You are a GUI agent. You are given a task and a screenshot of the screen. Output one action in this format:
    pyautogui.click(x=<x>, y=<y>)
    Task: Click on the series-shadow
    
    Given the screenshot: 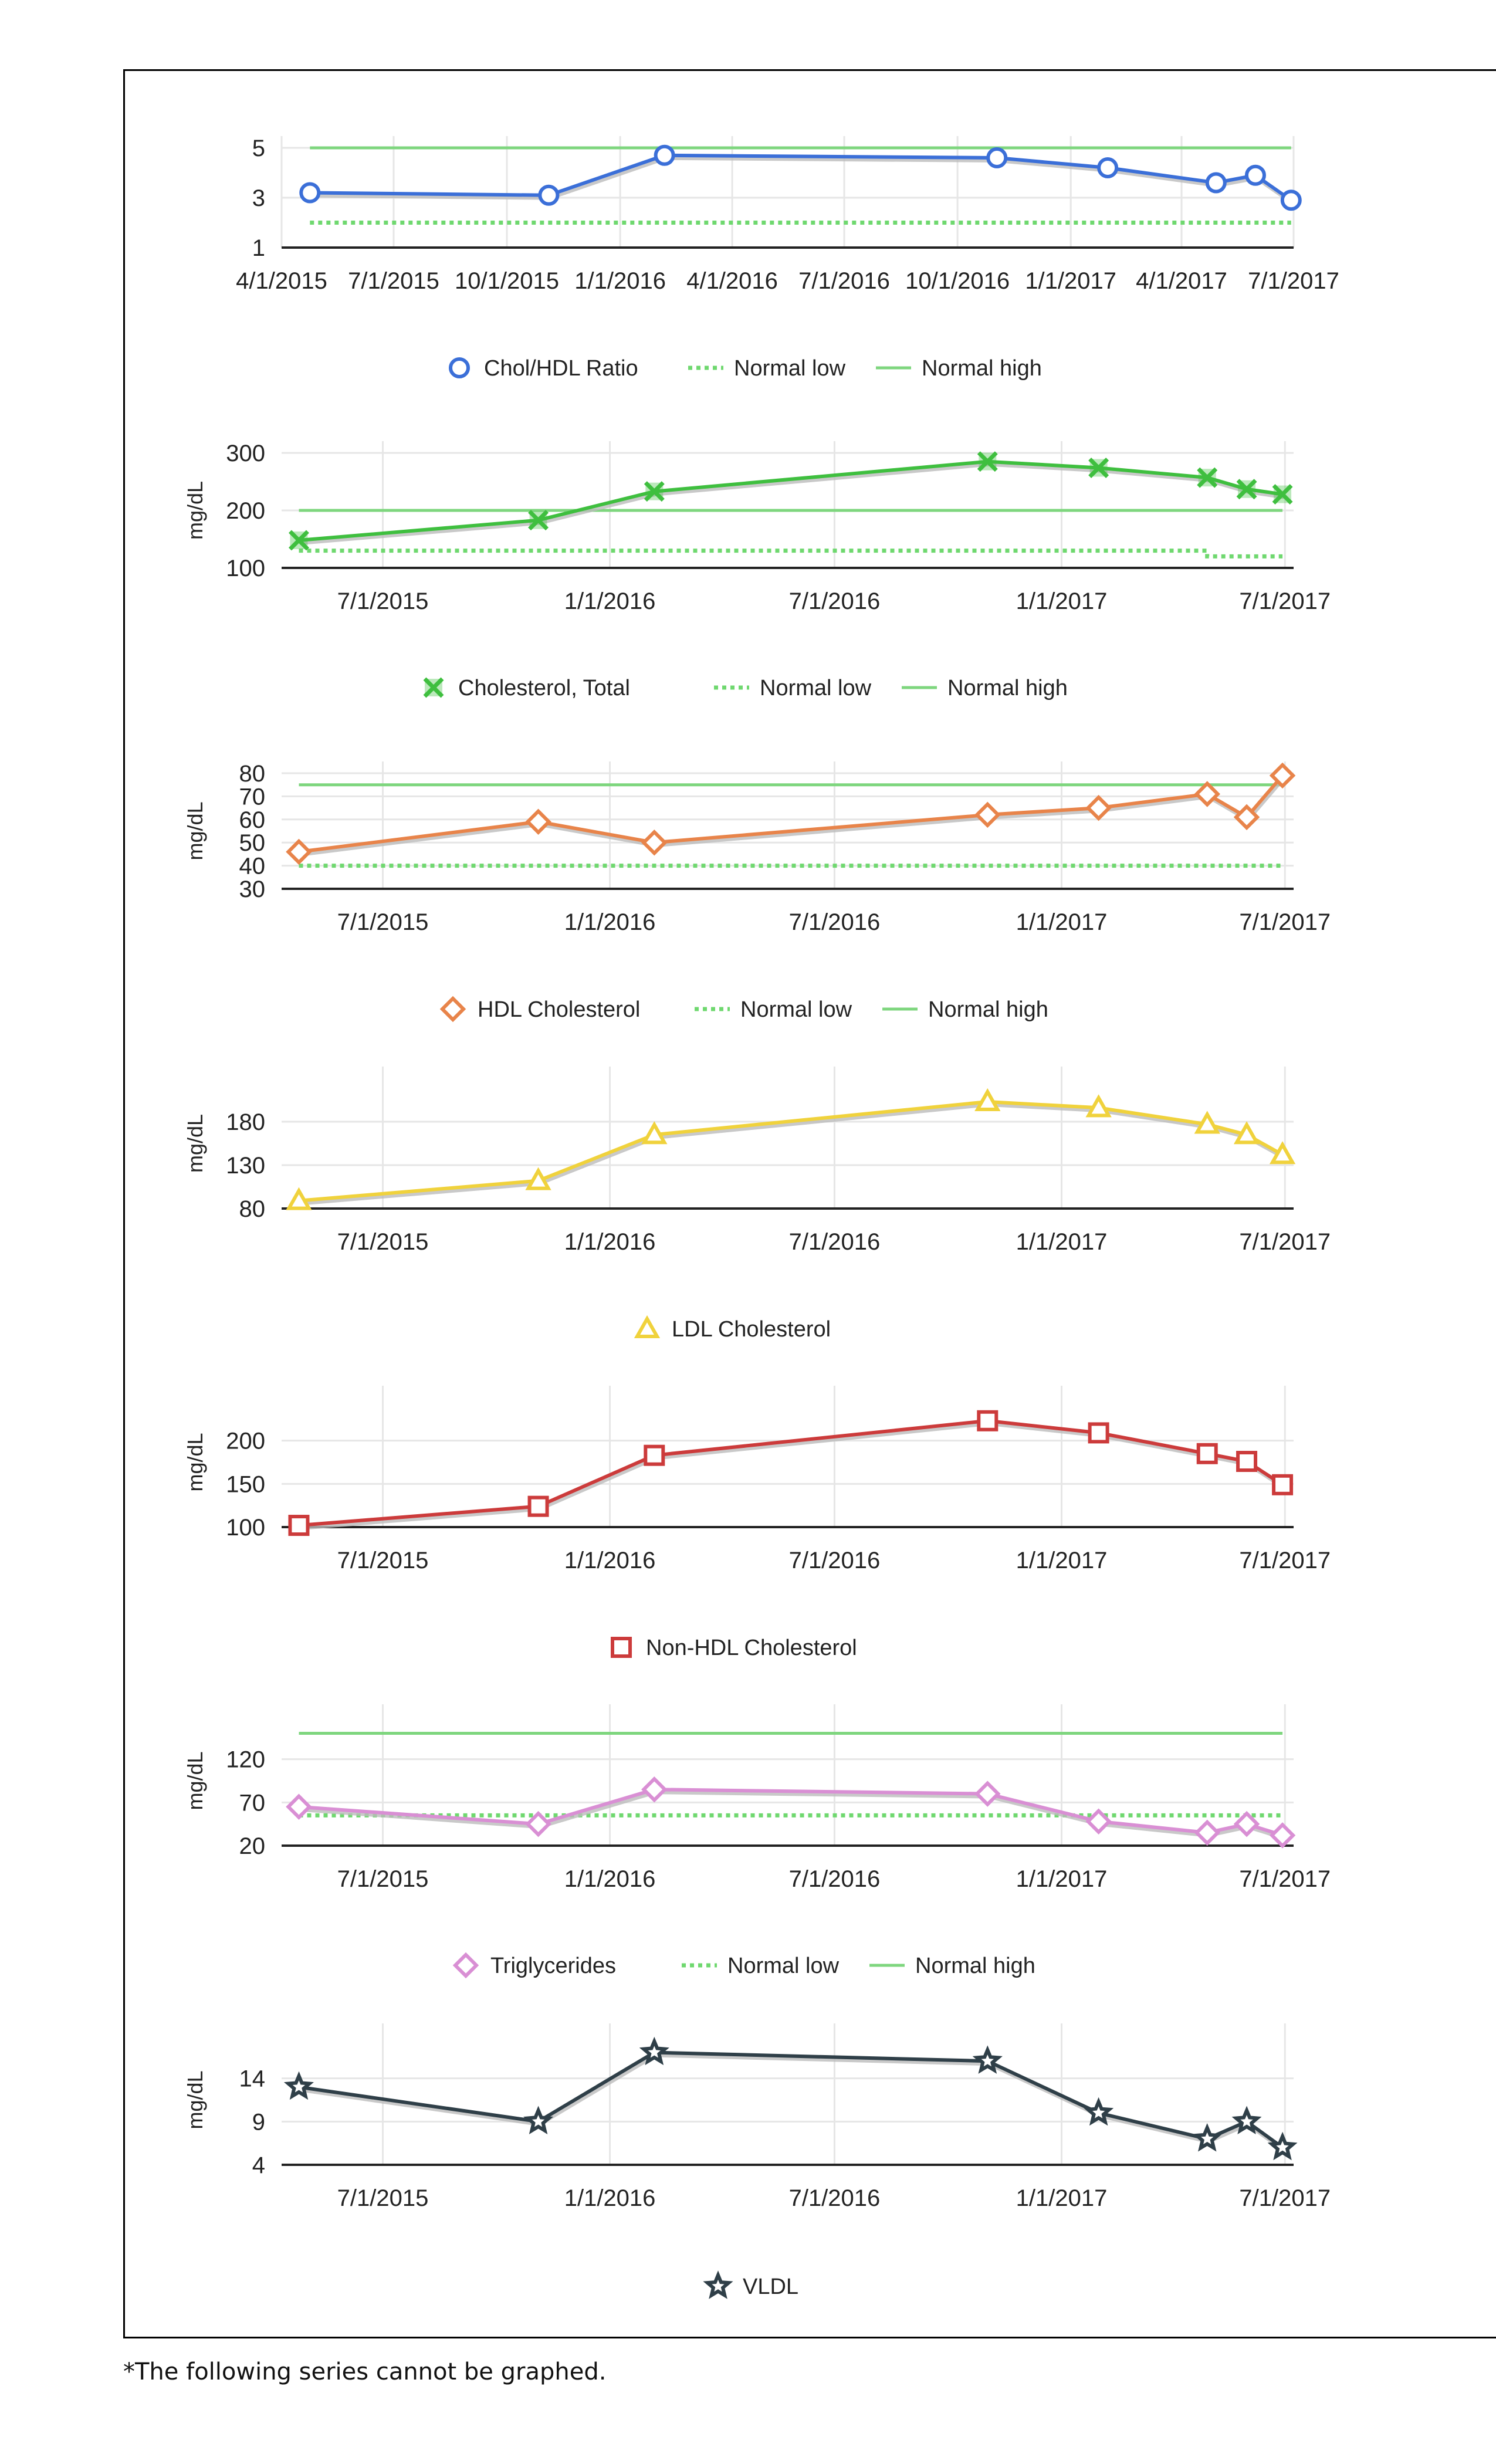 What is the action you would take?
    pyautogui.click(x=802, y=180)
    